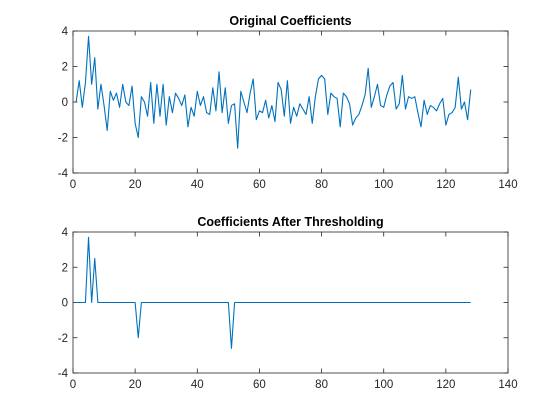 This screenshot has height=420, width=560. What do you see at coordinates (65, 233) in the screenshot?
I see `bottom-y-tick-label: 4` at bounding box center [65, 233].